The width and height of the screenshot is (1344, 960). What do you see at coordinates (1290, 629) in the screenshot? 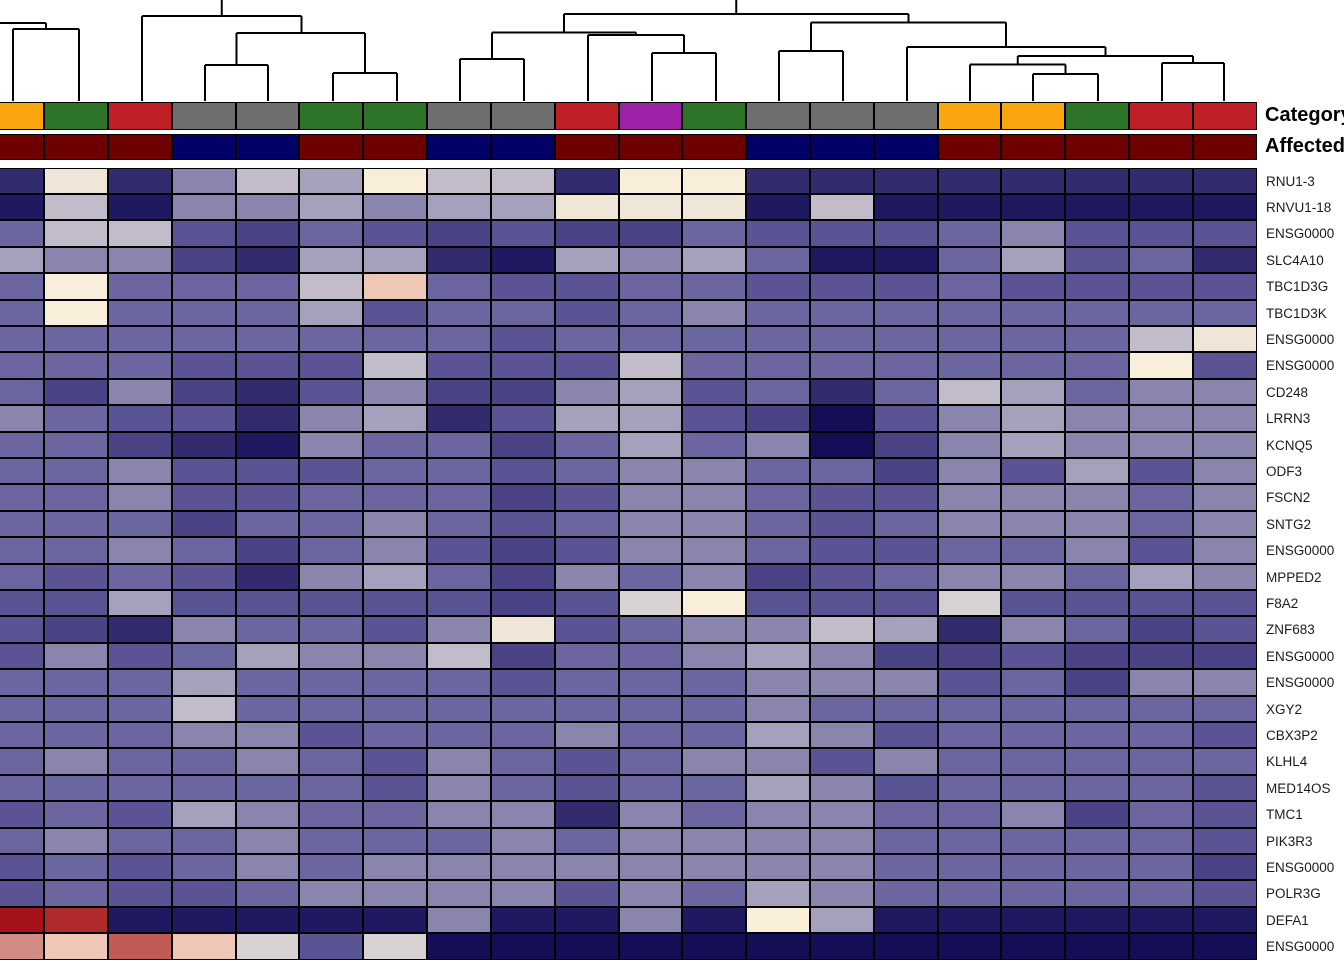
I see `row-label: ZNF683` at bounding box center [1290, 629].